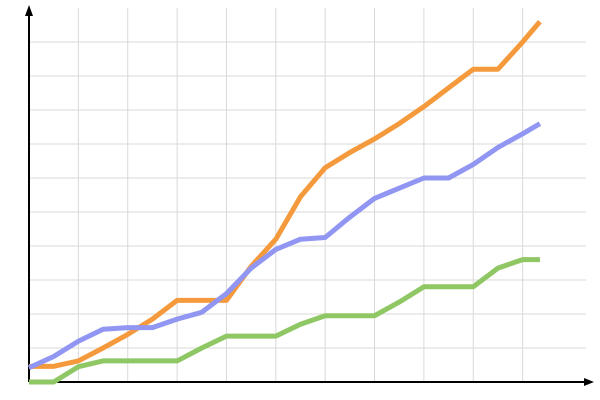 This screenshot has width=600, height=400. Describe the element at coordinates (29, 10) in the screenshot. I see `y-axis-arrow-icon` at that location.